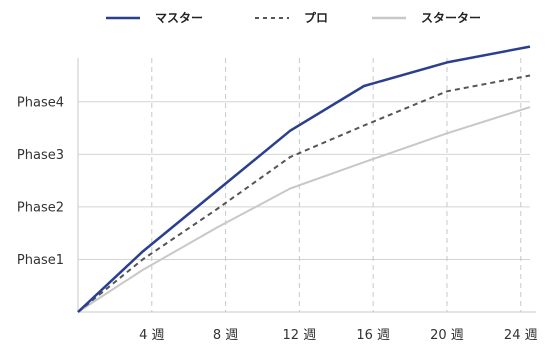 Image resolution: width=554 pixels, height=346 pixels. I want to click on legend-item-pro: プロ, so click(291, 17).